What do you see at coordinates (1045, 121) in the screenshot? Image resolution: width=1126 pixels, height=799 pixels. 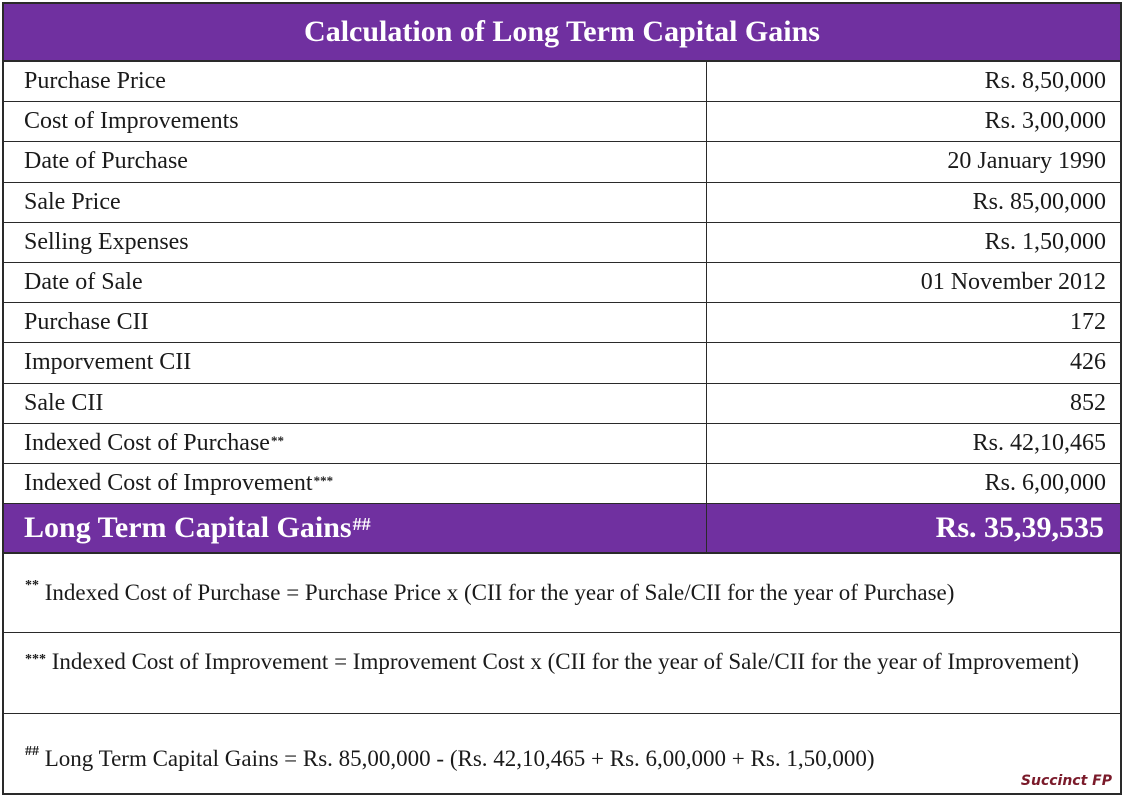 I see `row-value: Rs. 3,00,000` at bounding box center [1045, 121].